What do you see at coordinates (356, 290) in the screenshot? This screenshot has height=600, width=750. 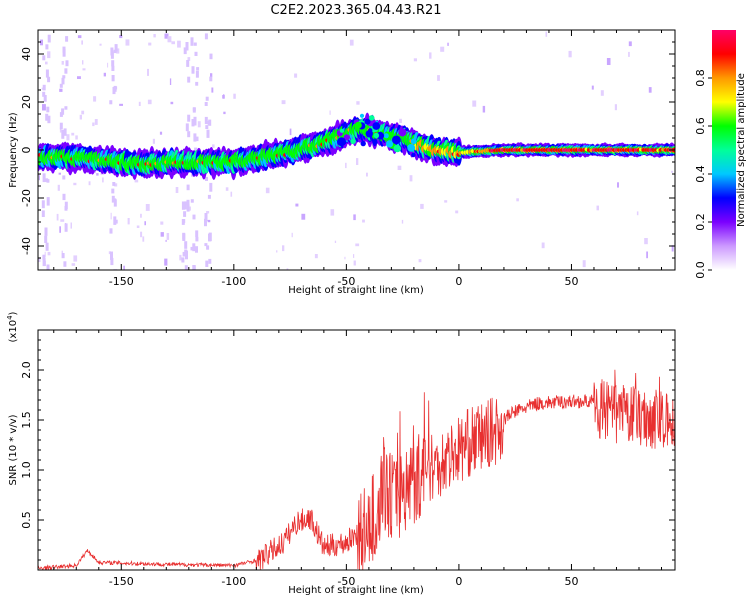 I see `spectrogram-xlabel: Height of straight line (km)` at bounding box center [356, 290].